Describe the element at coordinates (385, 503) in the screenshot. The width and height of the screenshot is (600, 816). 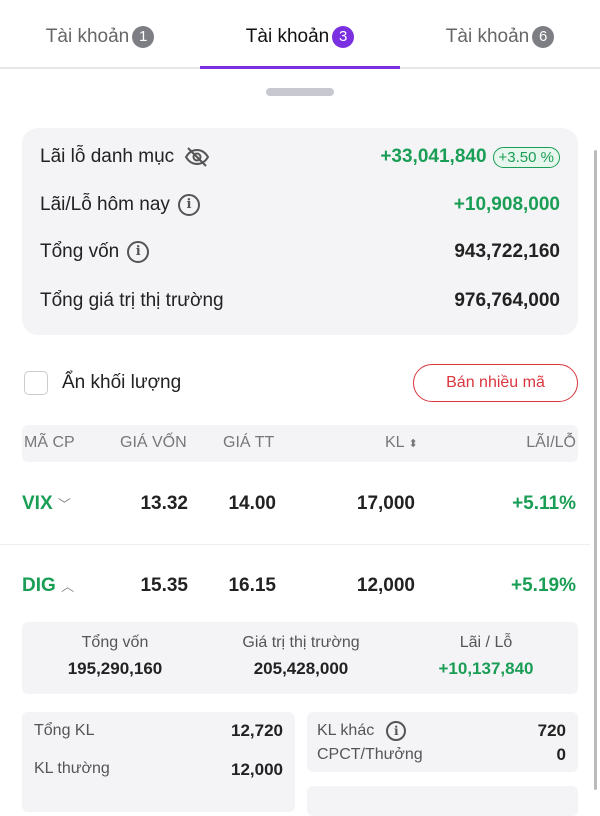
I see `quantity: 17,000` at that location.